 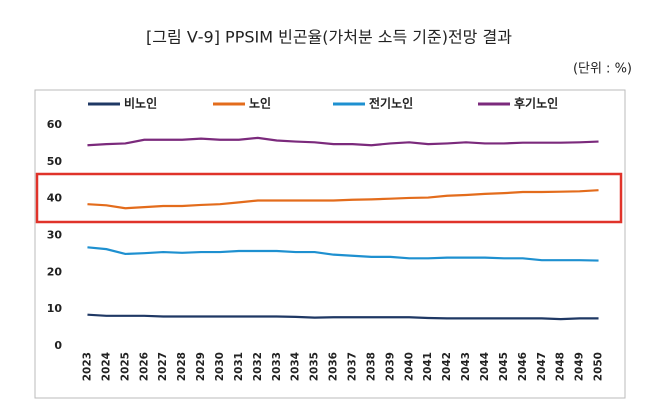 I want to click on x-tick-label: 2031, so click(x=239, y=366).